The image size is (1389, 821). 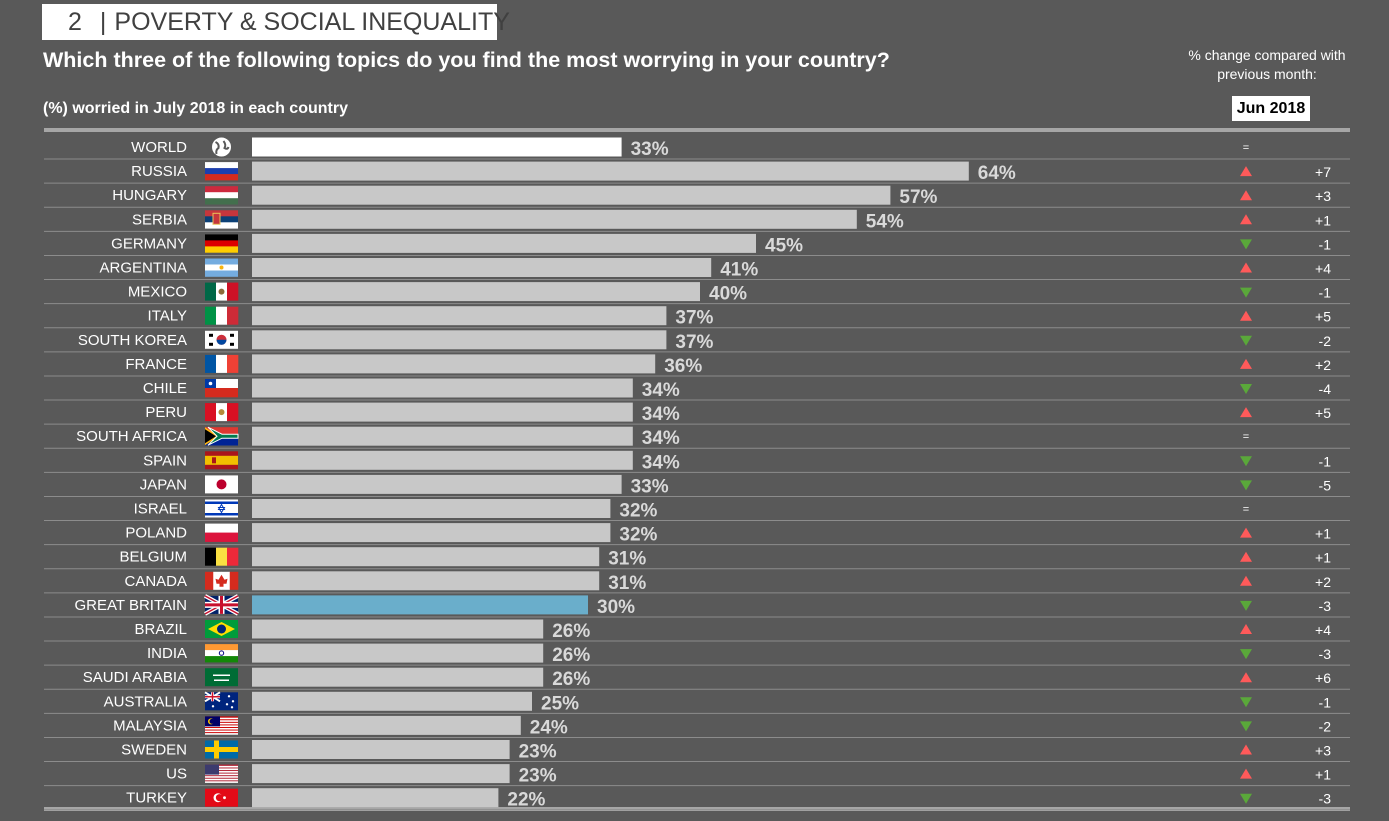 What do you see at coordinates (650, 149) in the screenshot?
I see `value-label-world: 33%` at bounding box center [650, 149].